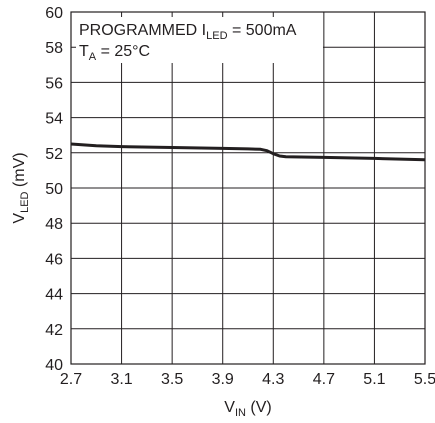  Describe the element at coordinates (223, 379) in the screenshot. I see `x-tick-label: 3.9` at that location.